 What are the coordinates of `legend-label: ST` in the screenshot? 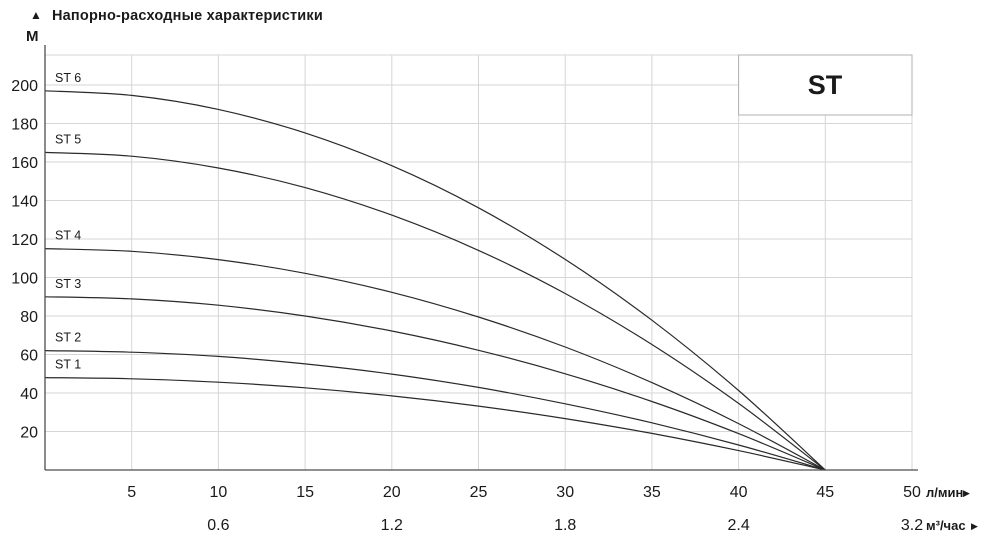 It's located at (825, 85).